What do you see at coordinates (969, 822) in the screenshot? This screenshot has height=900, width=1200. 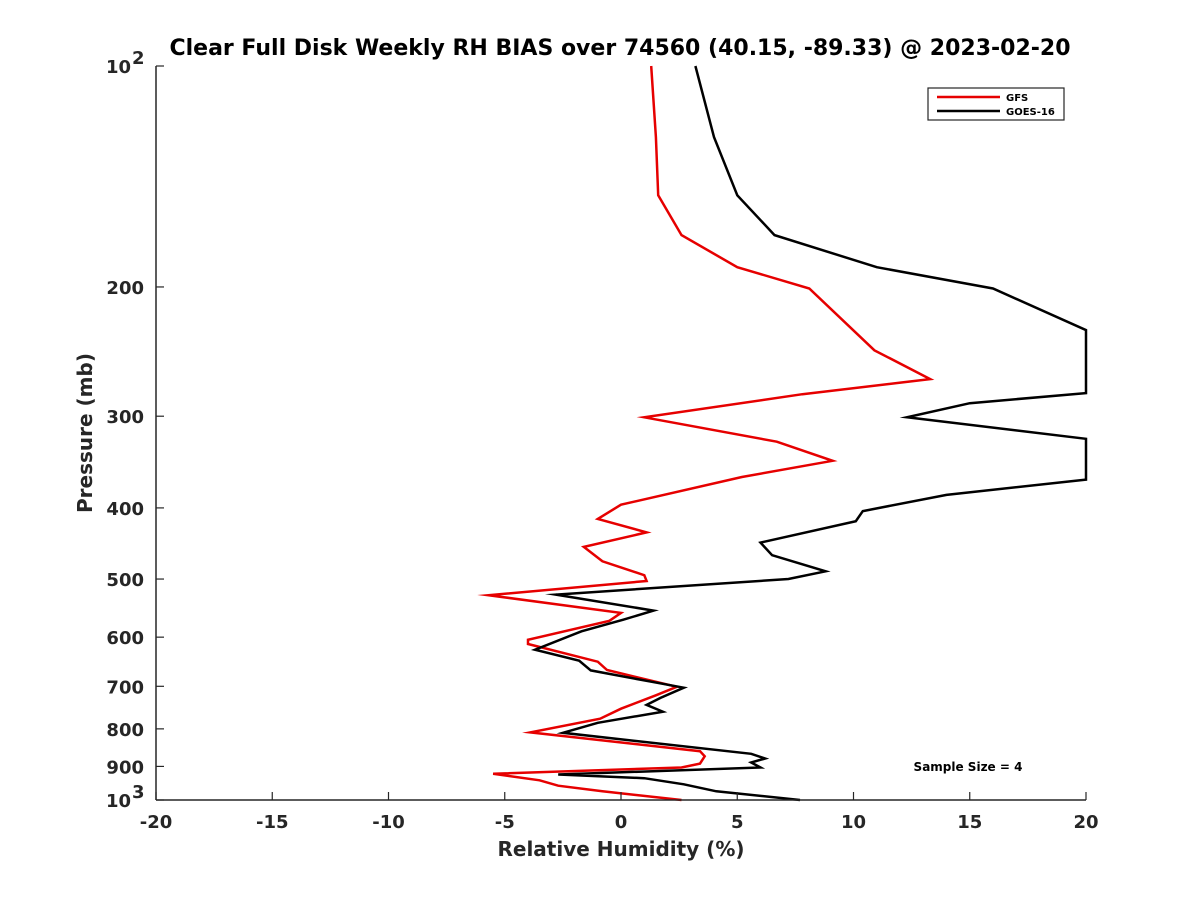 I see `x-tick-label: 15` at bounding box center [969, 822].